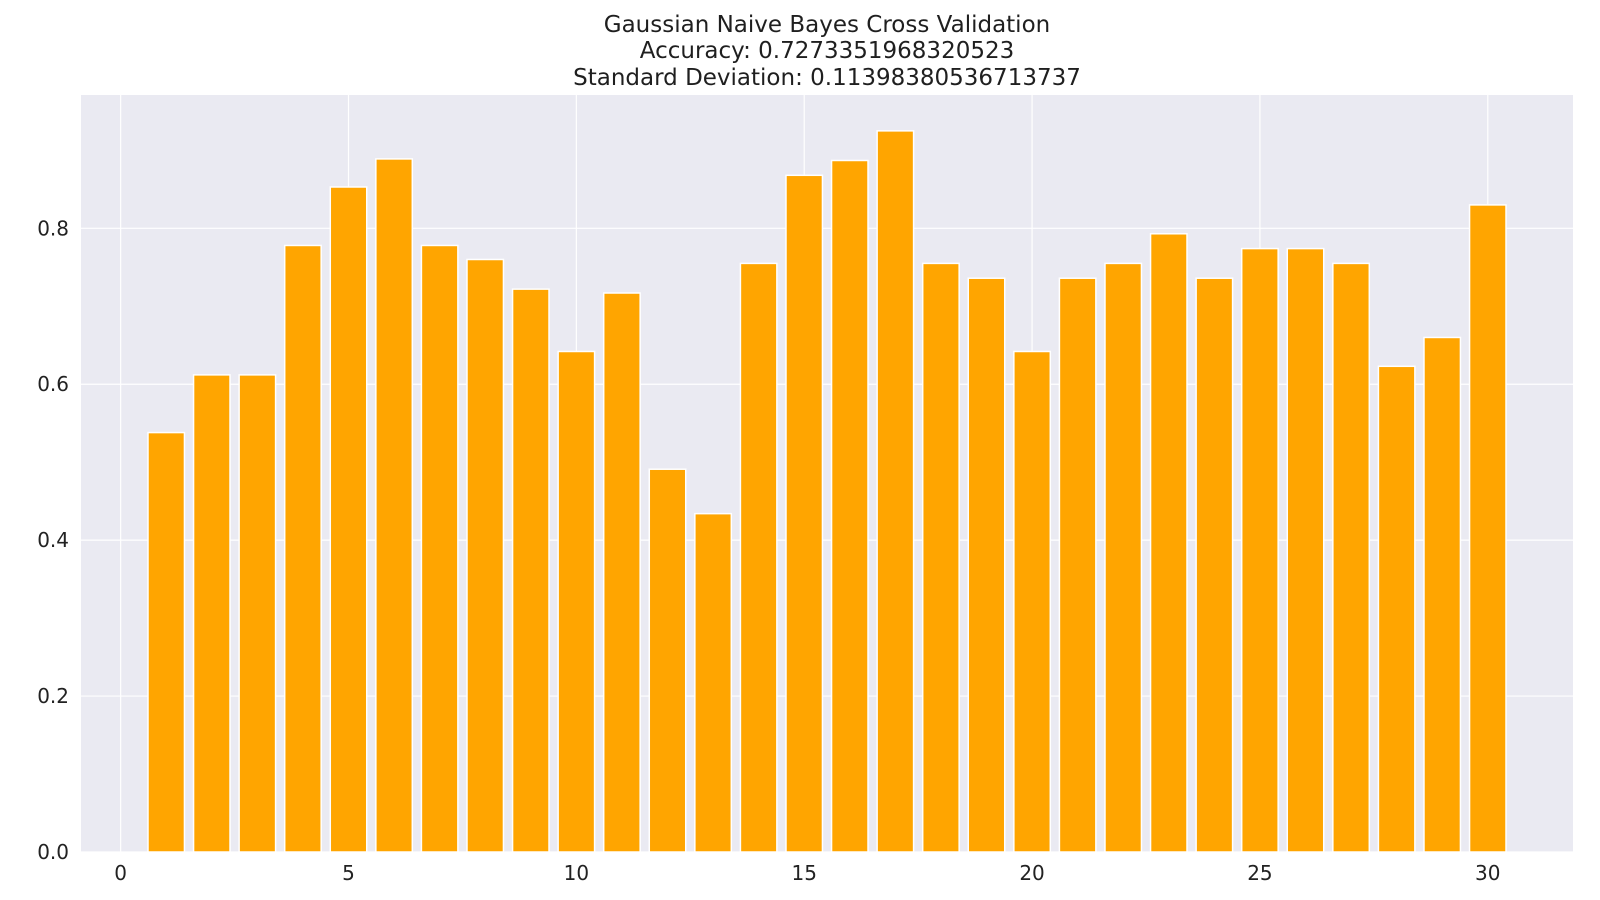  What do you see at coordinates (576, 873) in the screenshot?
I see `x-tick-label: 10` at bounding box center [576, 873].